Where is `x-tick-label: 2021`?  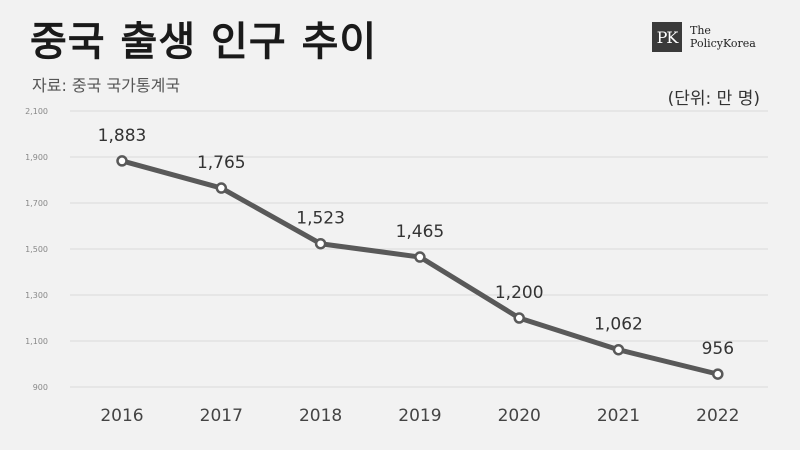
x-tick-label: 2021 is located at coordinates (618, 416).